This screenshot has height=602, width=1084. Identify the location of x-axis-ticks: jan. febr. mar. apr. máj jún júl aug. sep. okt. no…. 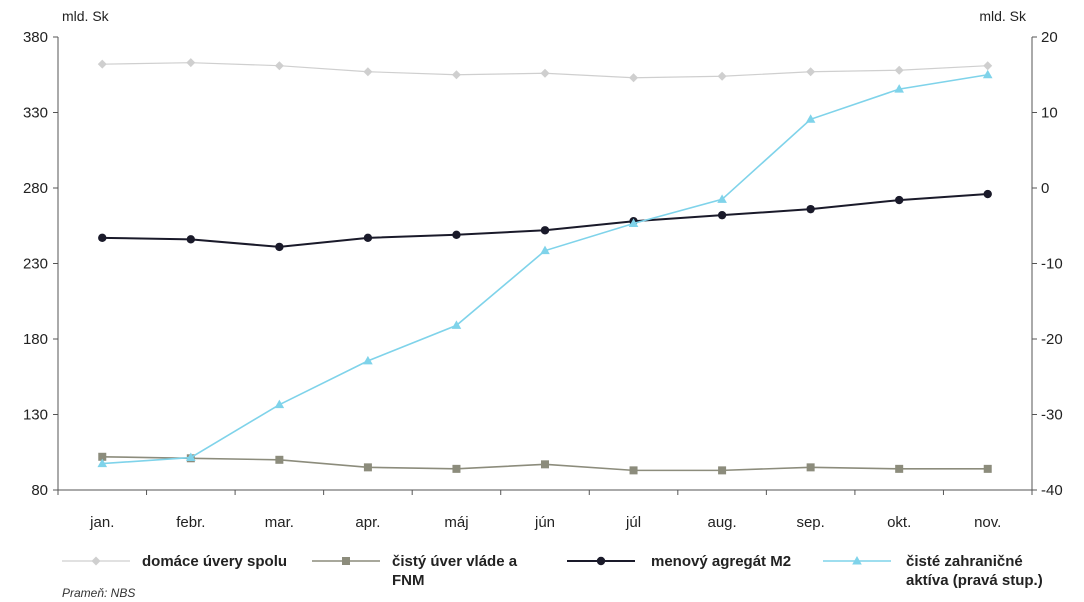
(545, 510).